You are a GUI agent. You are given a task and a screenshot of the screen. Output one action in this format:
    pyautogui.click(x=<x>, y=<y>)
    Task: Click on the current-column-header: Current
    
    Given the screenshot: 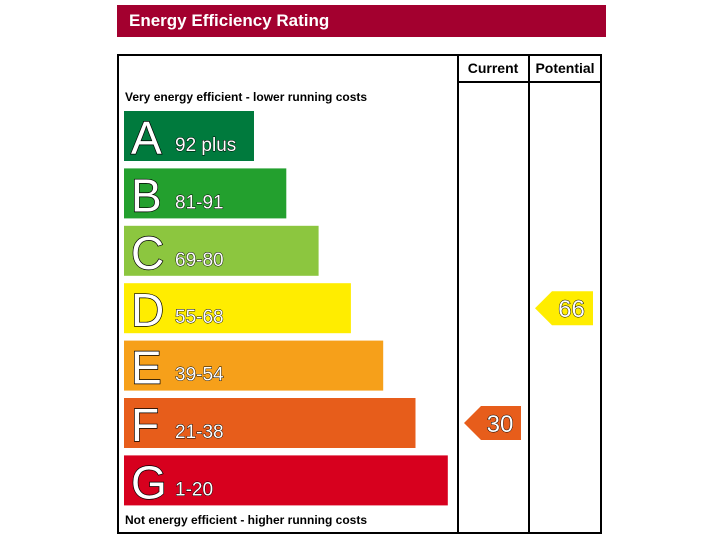 What is the action you would take?
    pyautogui.click(x=493, y=68)
    